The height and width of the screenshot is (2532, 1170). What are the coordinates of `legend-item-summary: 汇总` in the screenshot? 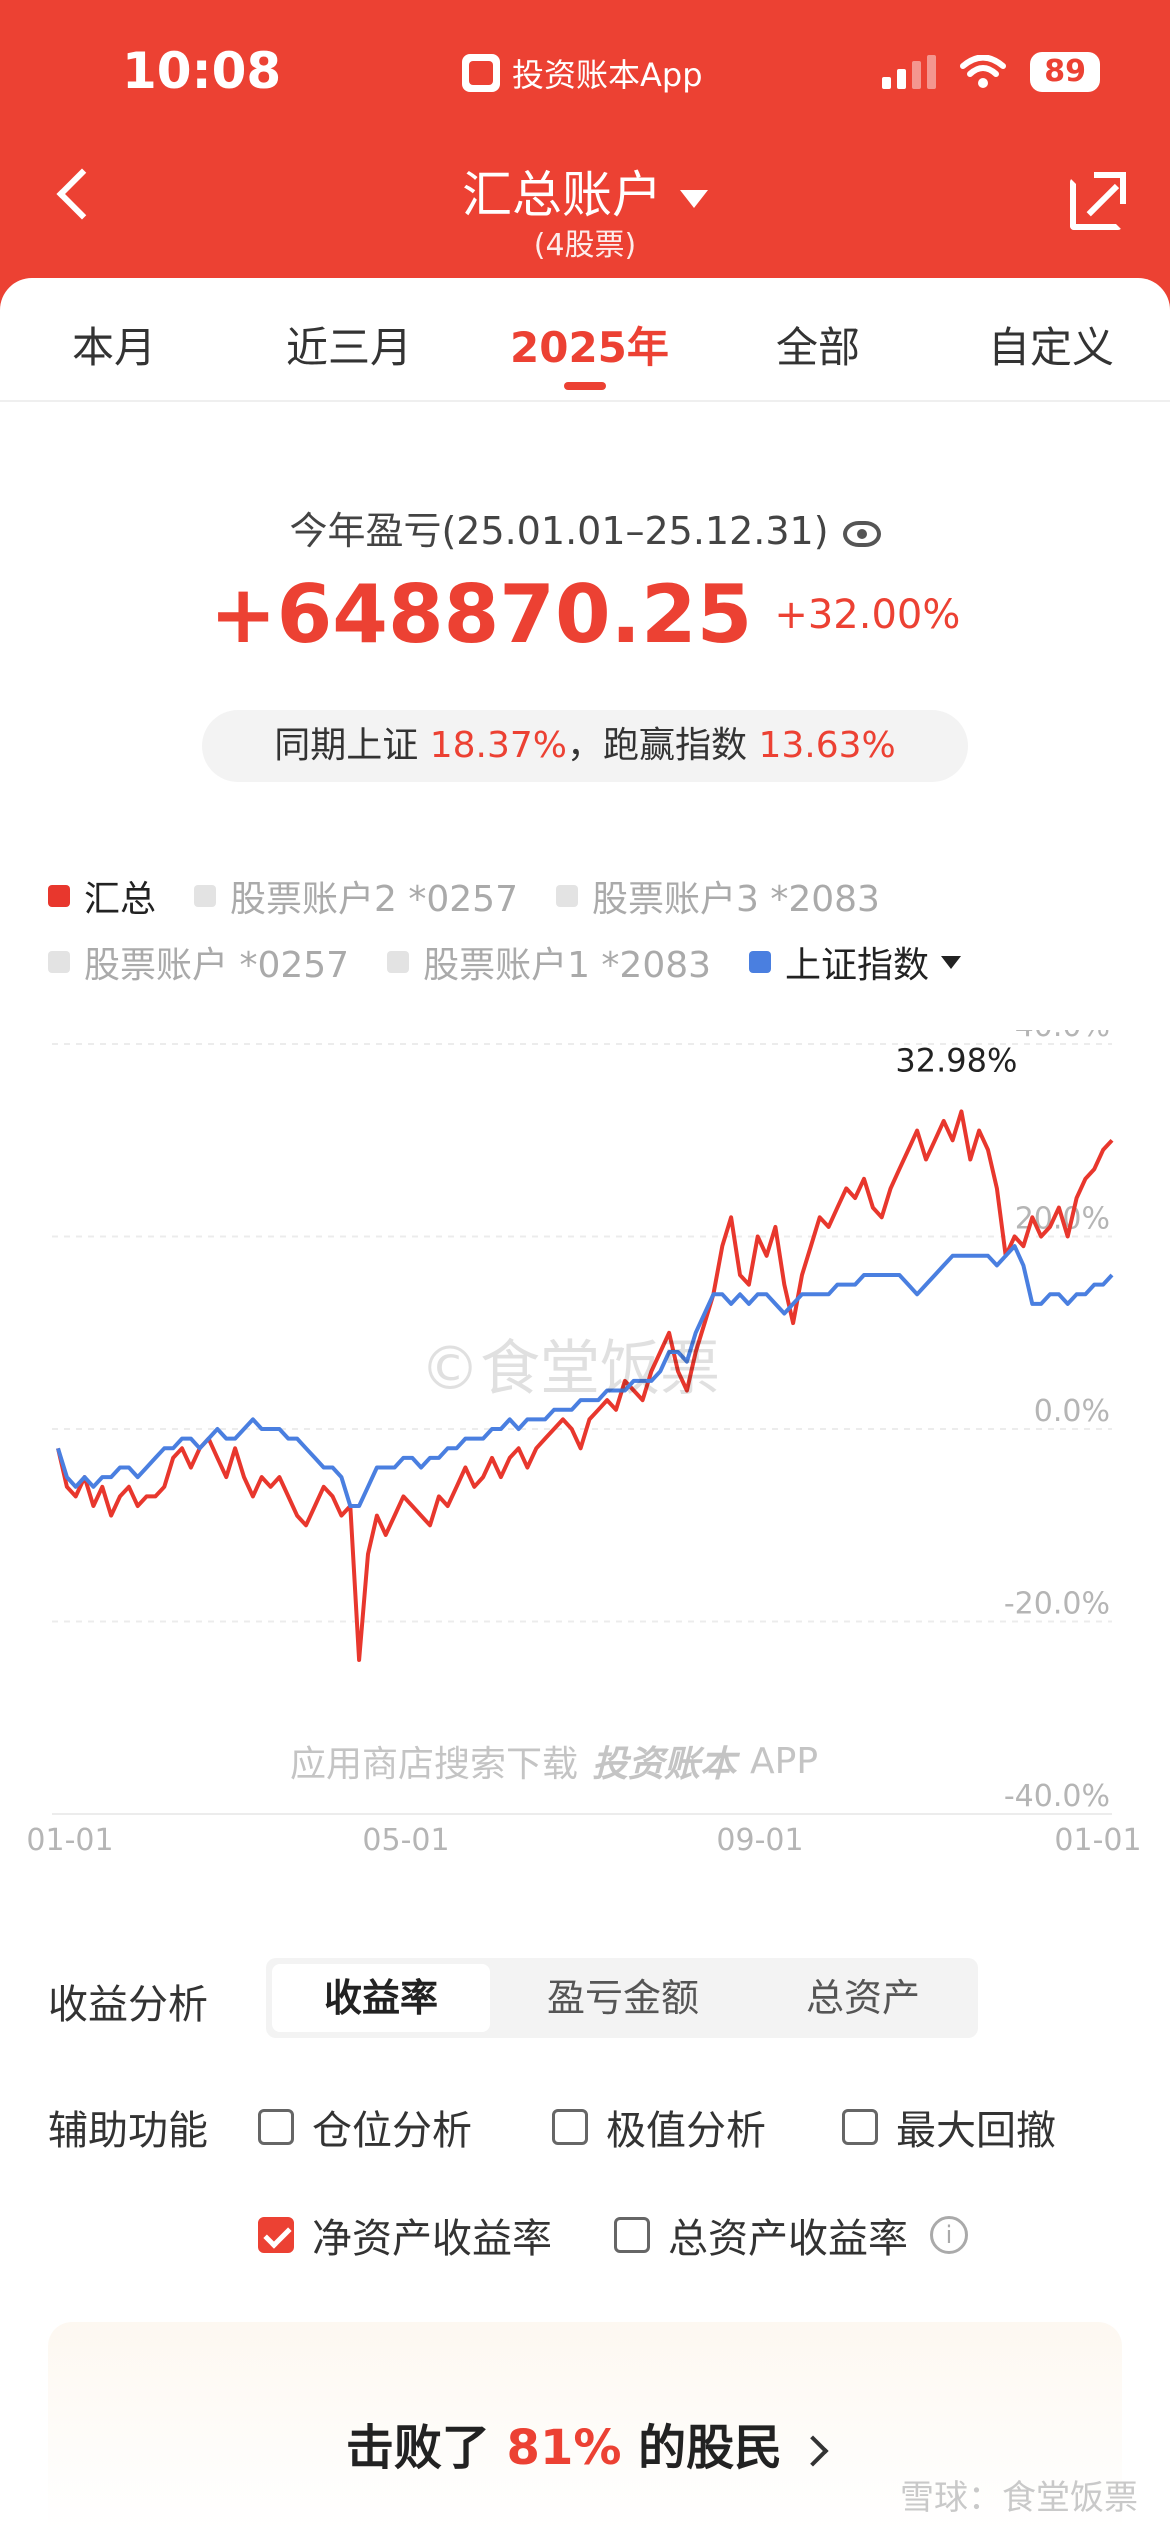 It's located at (102, 896).